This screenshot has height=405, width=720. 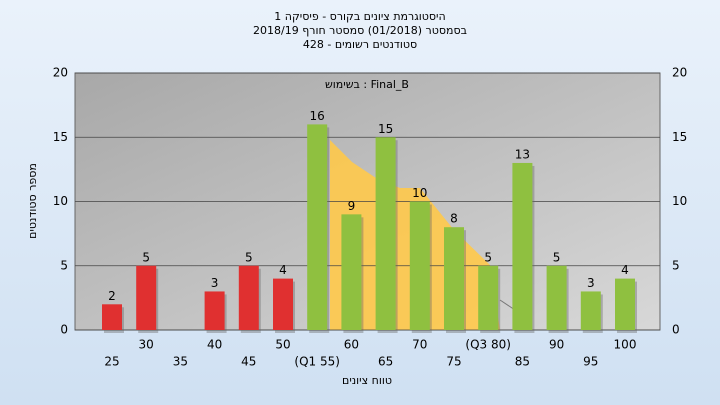 I want to click on chart-subtitle: סטודנטים רשומים - 428, so click(x=360, y=44).